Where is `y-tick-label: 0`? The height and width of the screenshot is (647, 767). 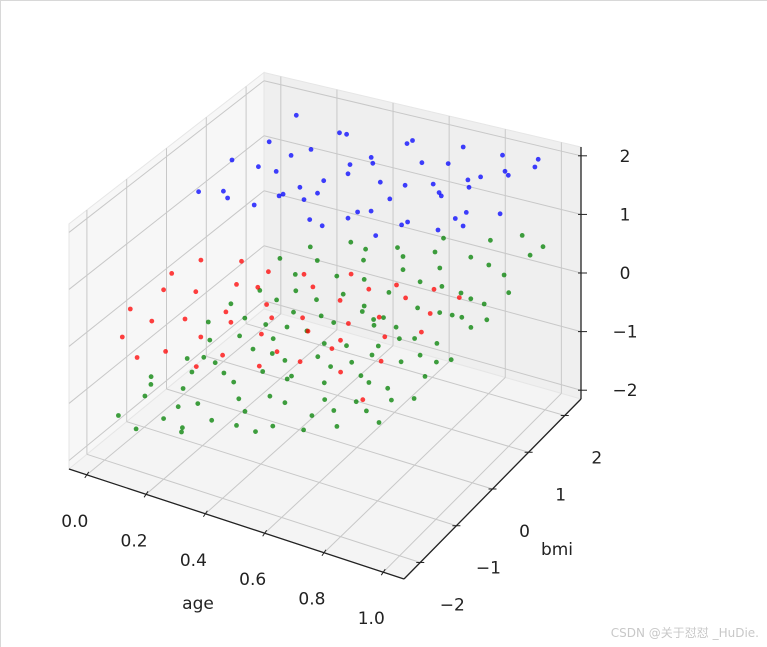
y-tick-label: 0 is located at coordinates (524, 532).